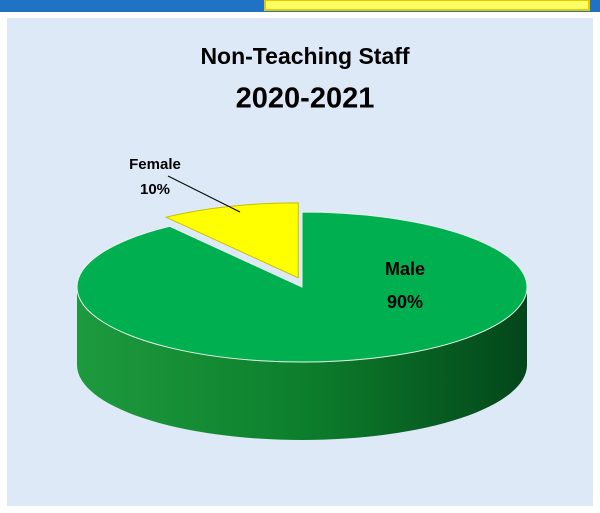  I want to click on chart-subtitle: 2020-2021, so click(305, 99).